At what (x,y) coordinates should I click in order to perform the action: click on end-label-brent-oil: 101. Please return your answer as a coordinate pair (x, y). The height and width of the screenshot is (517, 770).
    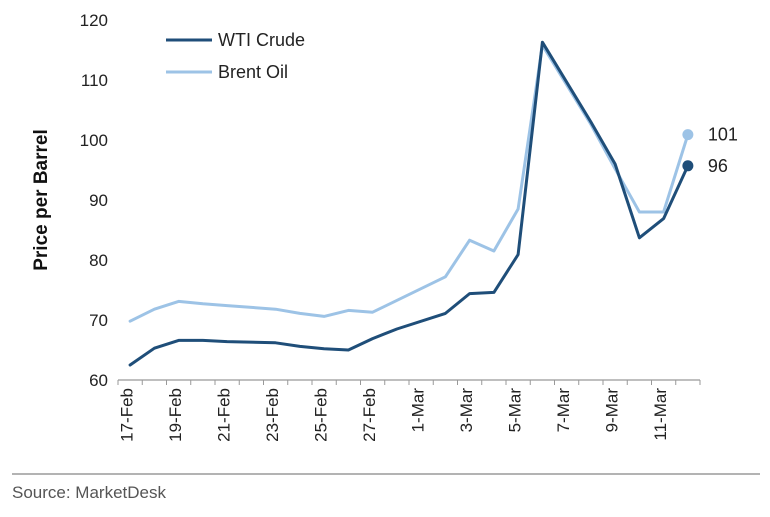
    Looking at the image, I should click on (723, 135).